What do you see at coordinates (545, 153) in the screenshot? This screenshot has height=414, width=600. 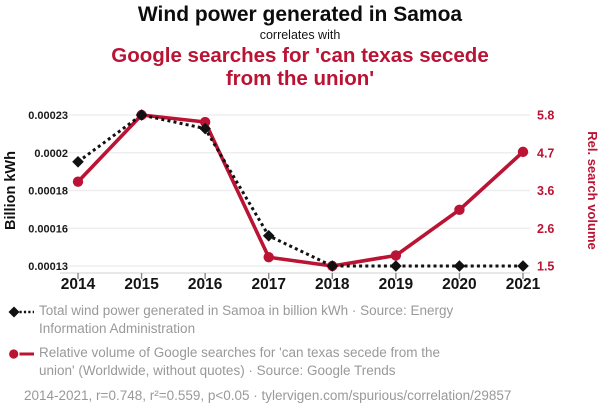 I see `right-tick-label: 4.7` at bounding box center [545, 153].